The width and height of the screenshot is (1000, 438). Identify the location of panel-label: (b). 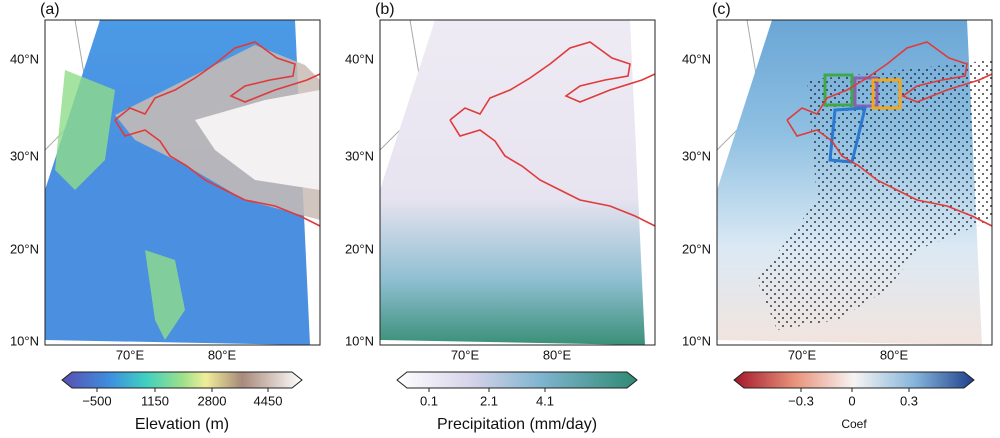
(385, 9).